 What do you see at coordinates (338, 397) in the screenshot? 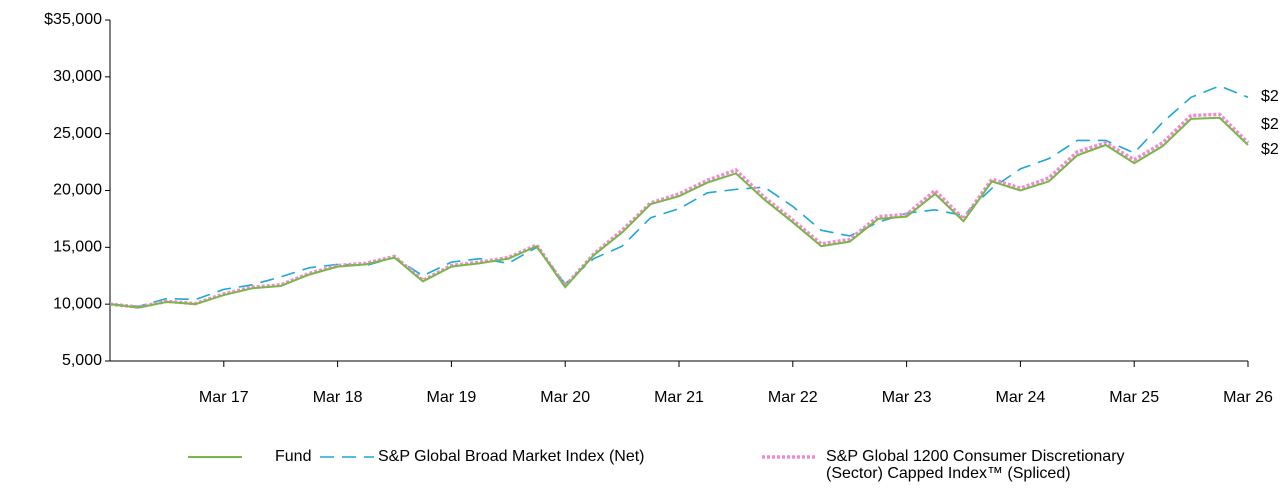
I see `x-tick-label: Mar 18` at bounding box center [338, 397].